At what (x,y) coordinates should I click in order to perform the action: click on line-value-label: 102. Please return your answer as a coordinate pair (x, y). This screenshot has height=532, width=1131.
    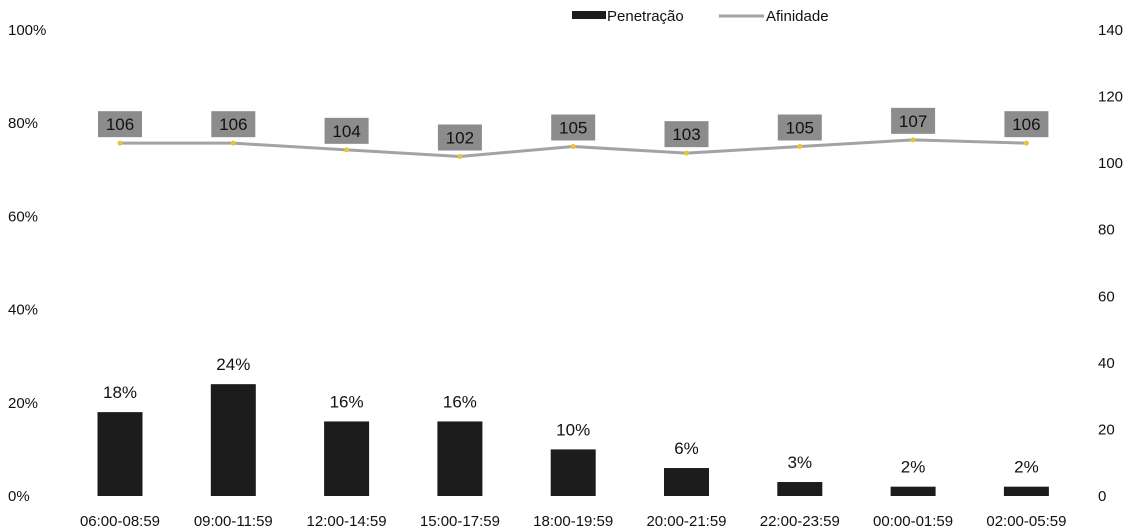
    Looking at the image, I should click on (459, 137).